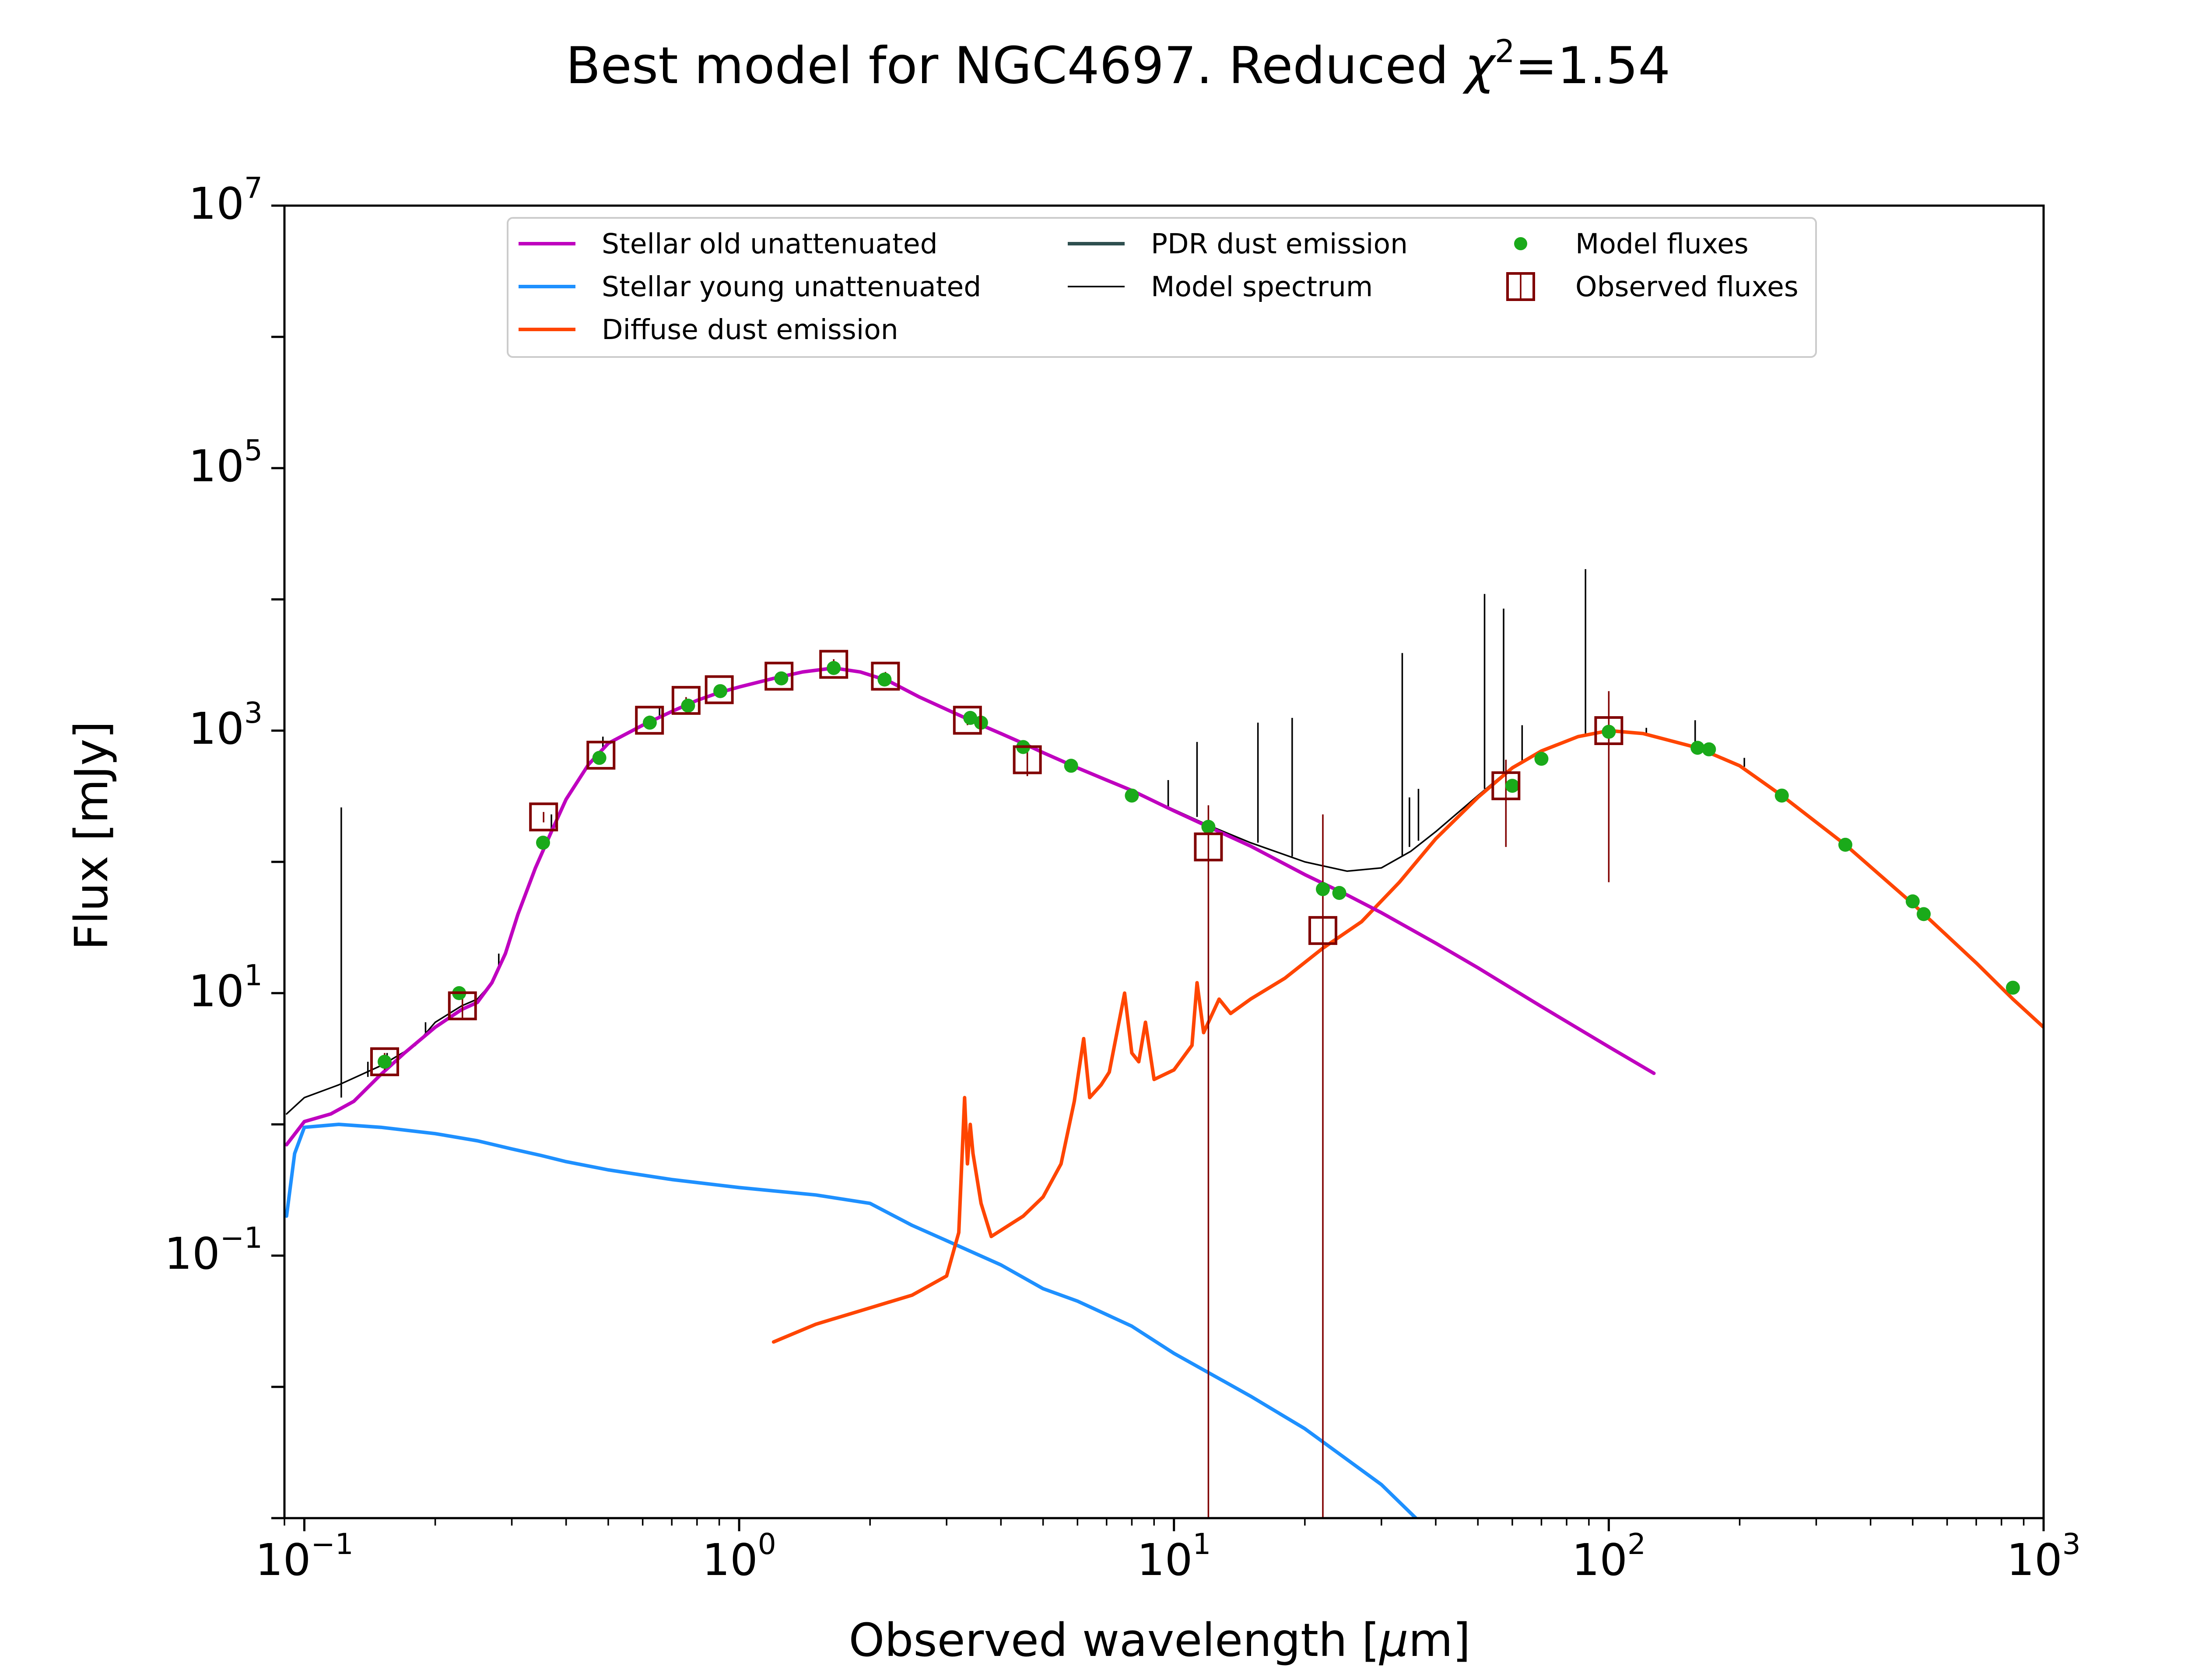 This screenshot has width=2188, height=1680. I want to click on x-tick-label: 10⁻¹, so click(304, 1556).